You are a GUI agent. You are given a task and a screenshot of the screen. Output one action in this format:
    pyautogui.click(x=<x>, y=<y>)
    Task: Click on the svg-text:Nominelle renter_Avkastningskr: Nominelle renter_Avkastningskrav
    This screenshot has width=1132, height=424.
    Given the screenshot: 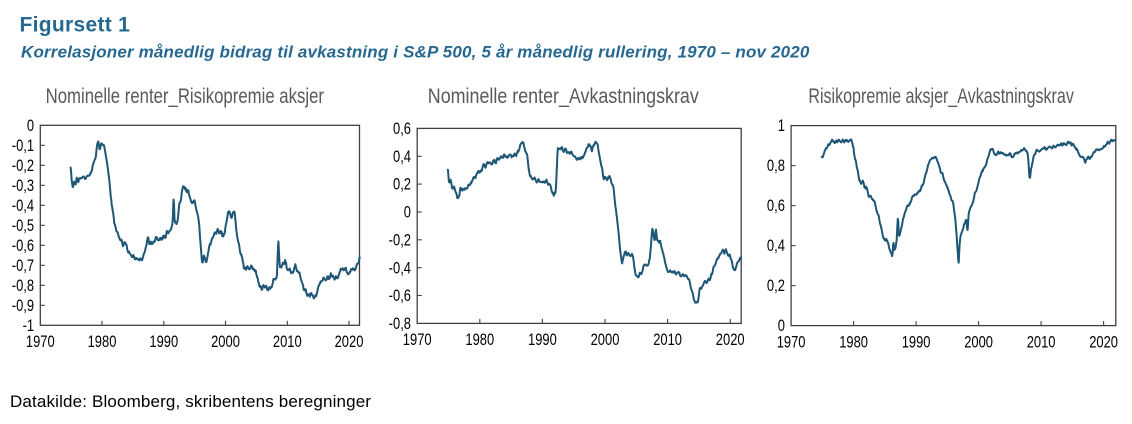 What is the action you would take?
    pyautogui.click(x=563, y=96)
    